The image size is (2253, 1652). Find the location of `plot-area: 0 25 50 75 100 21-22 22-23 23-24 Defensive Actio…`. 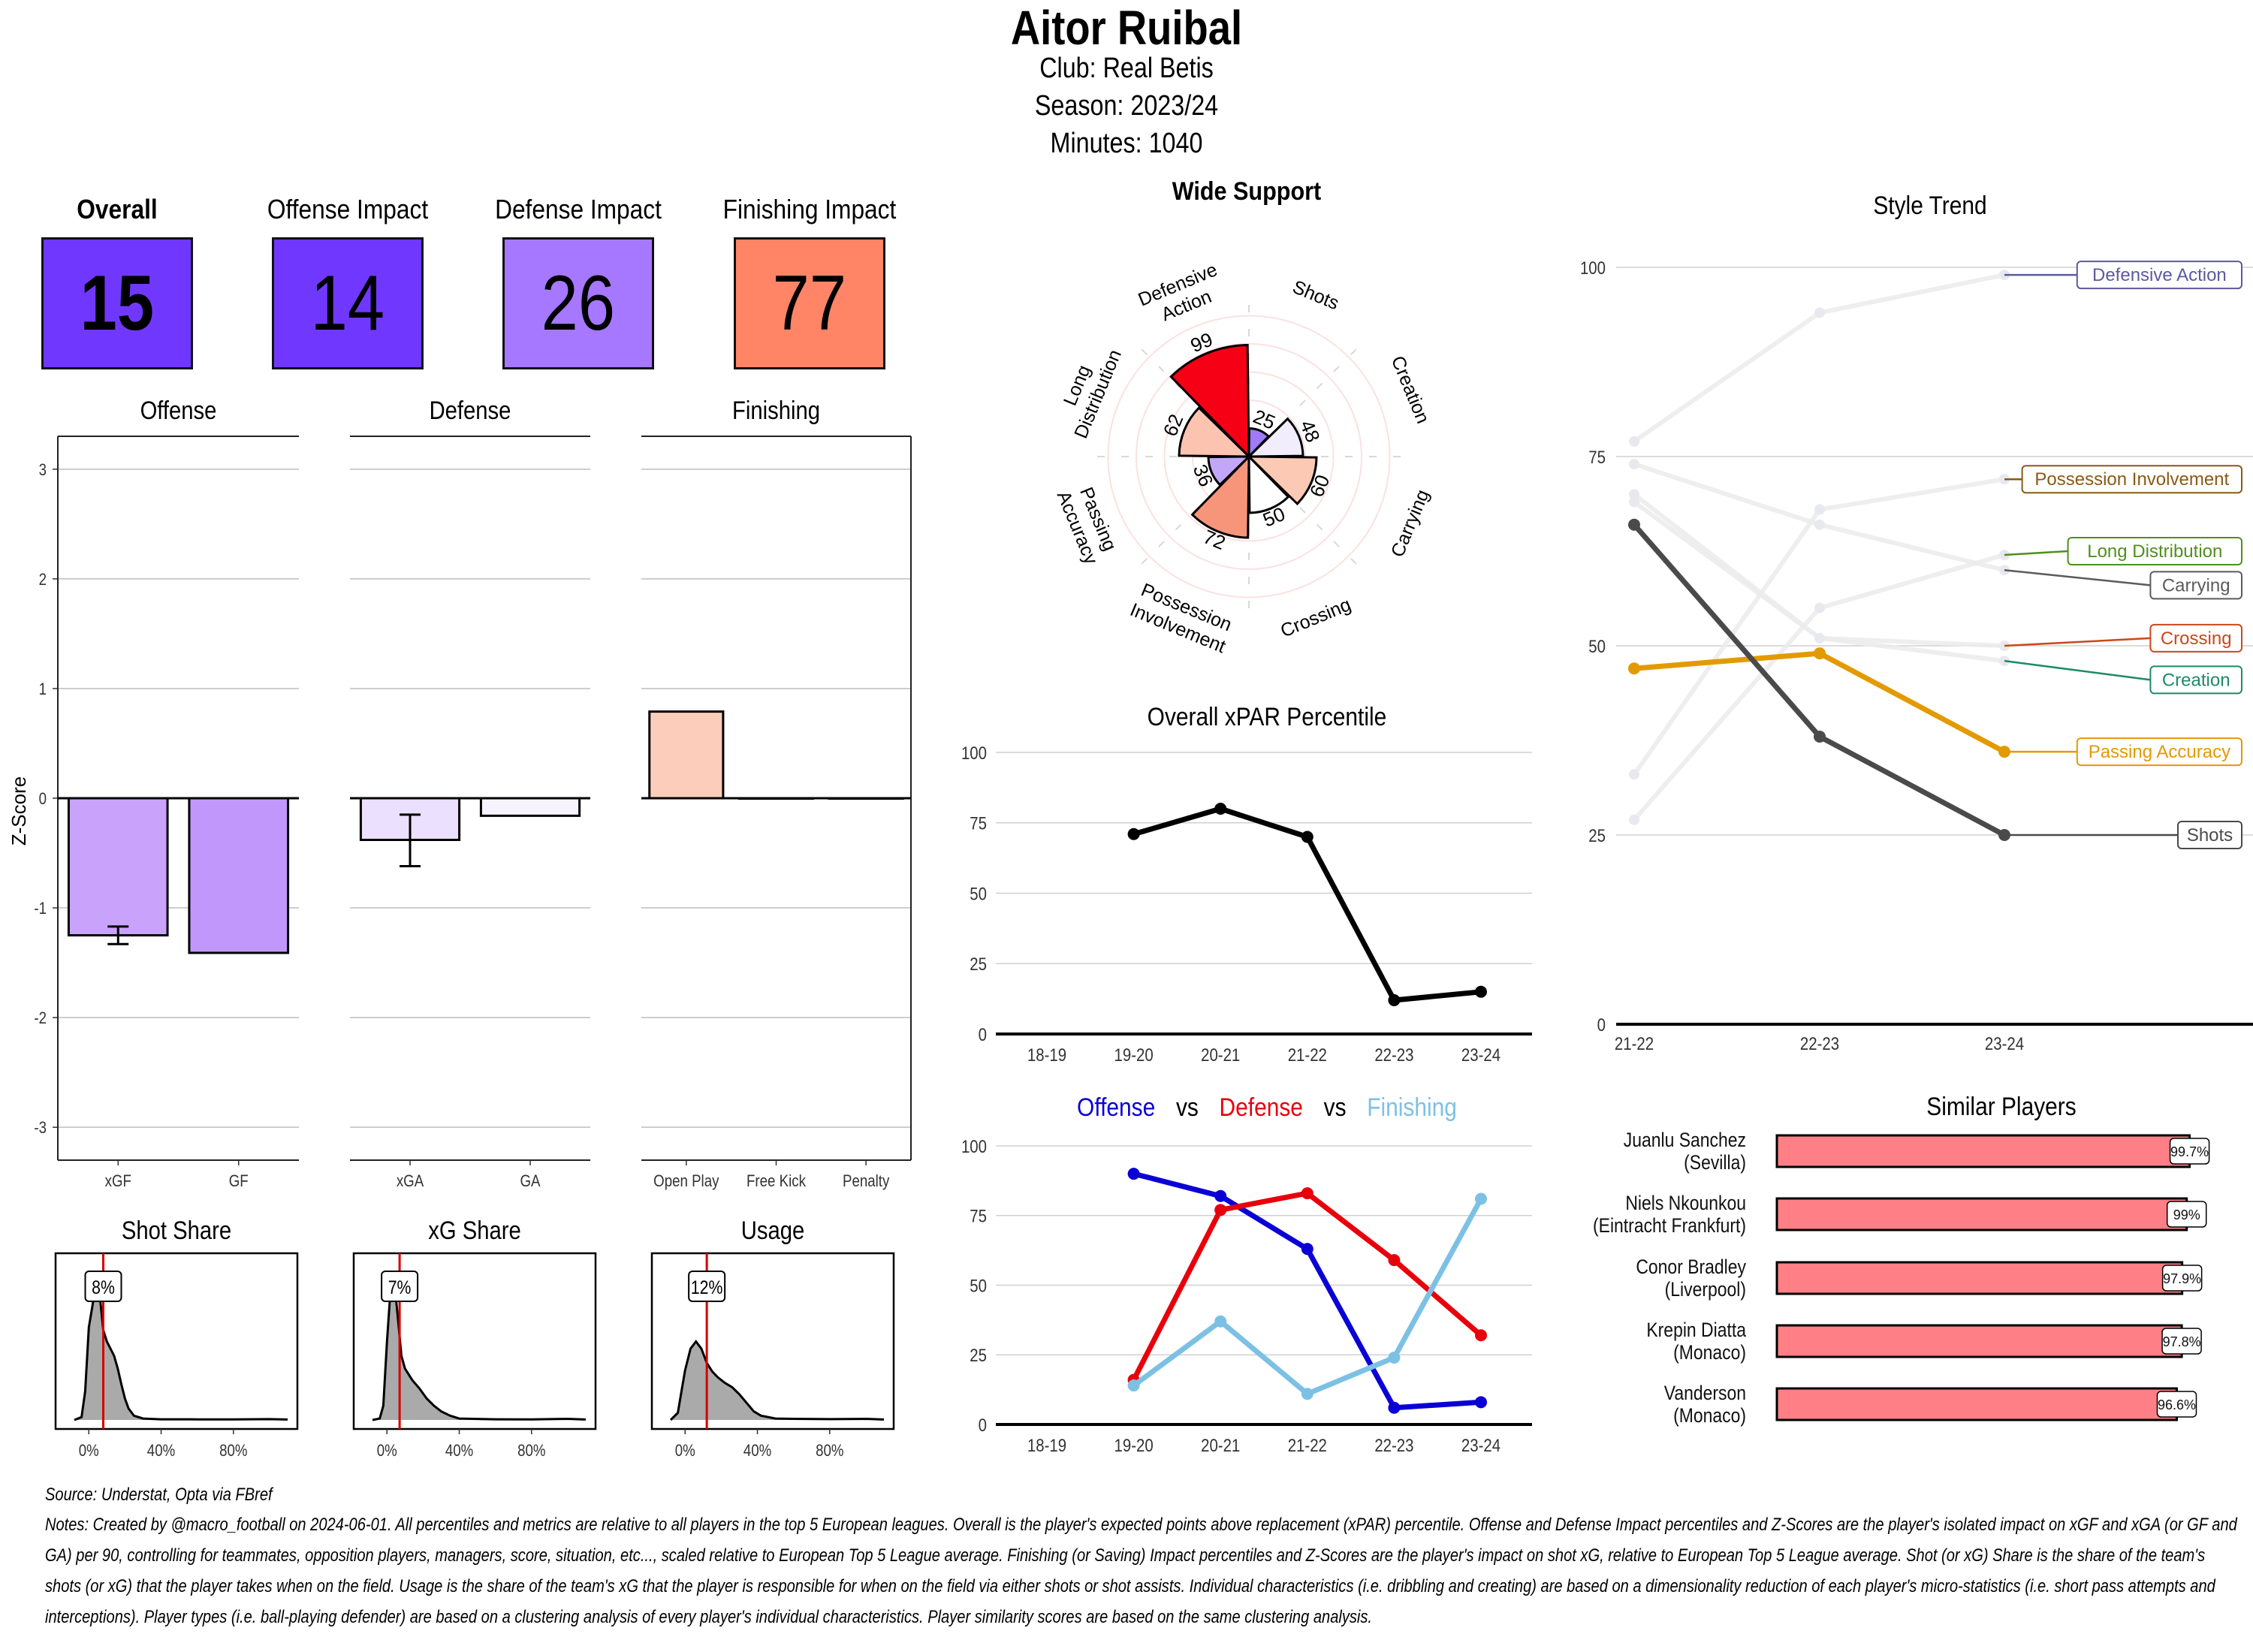

plot-area: 0 25 50 75 100 21-22 22-23 23-24 Defensive Actio… is located at coordinates (1917, 656).